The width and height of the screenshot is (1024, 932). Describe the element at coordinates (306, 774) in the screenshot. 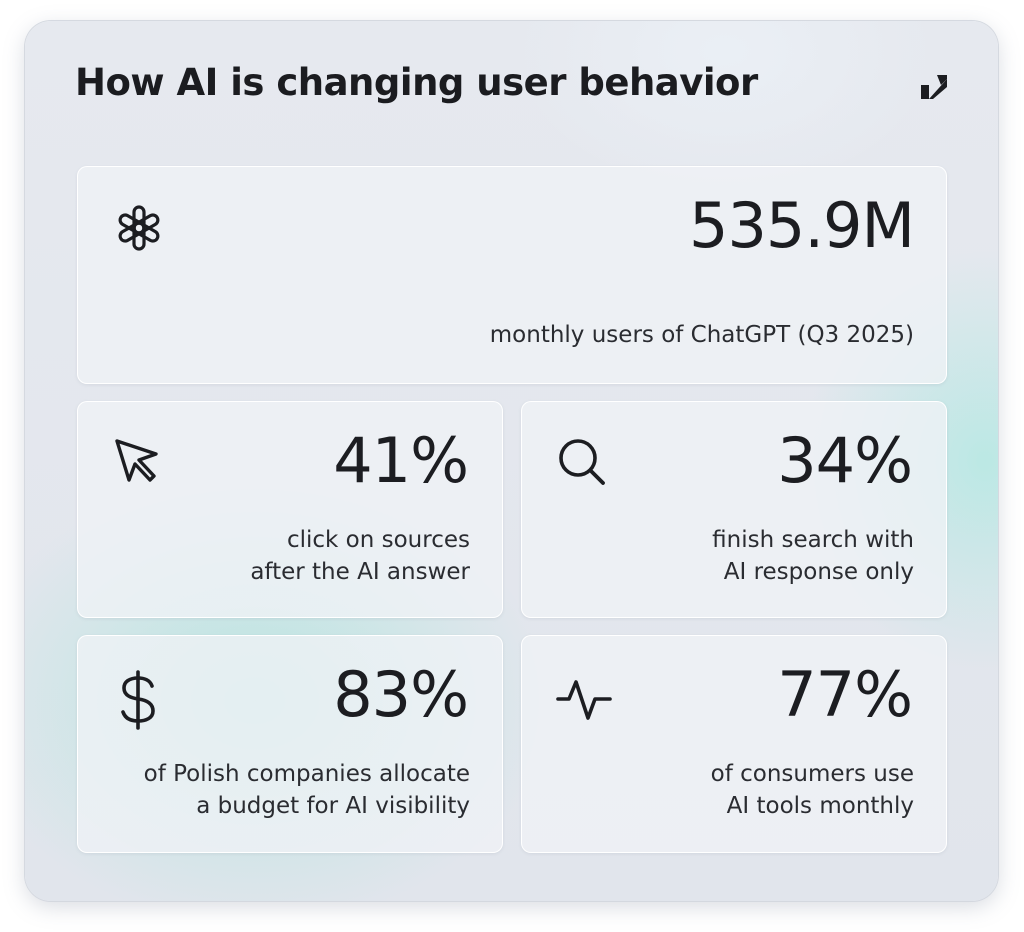

I see `caption-line: of Polish companies allocate` at that location.